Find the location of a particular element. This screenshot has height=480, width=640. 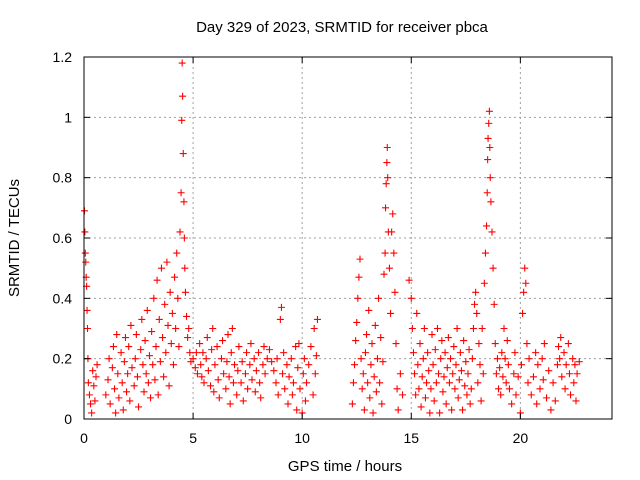

x-tick-label: 5 is located at coordinates (193, 438).